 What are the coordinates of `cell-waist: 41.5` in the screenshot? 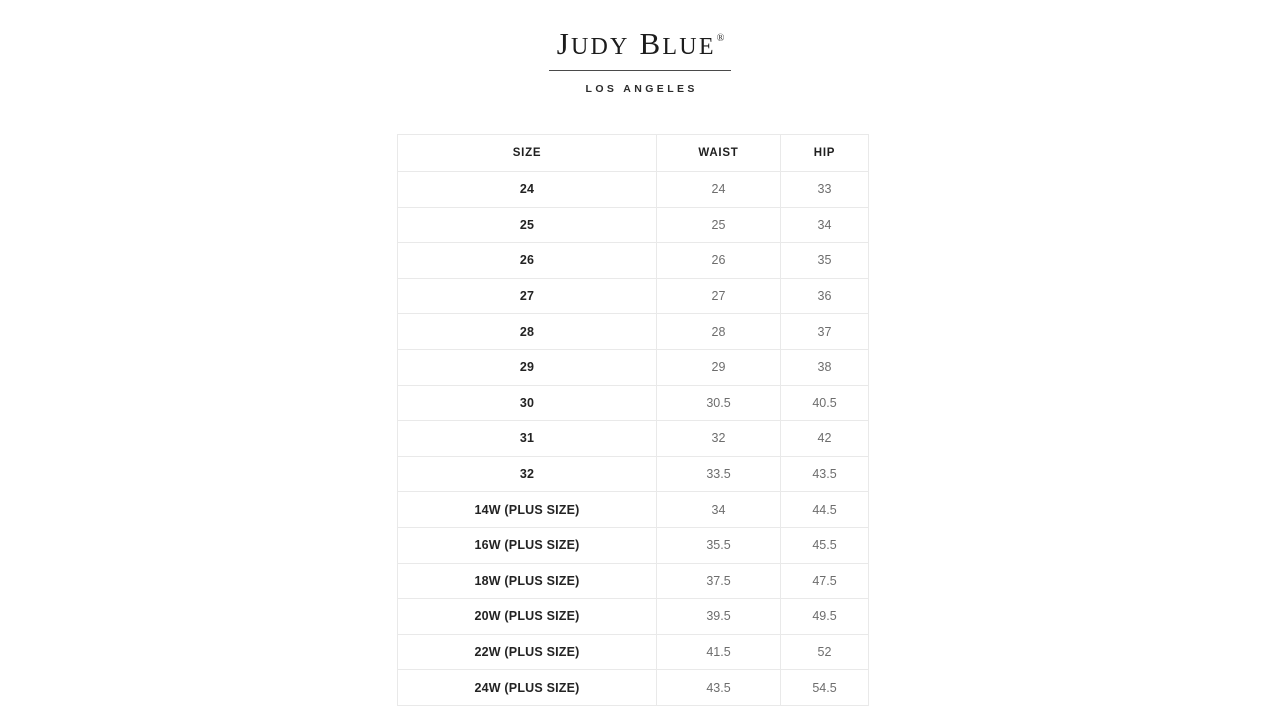 It's located at (718, 652).